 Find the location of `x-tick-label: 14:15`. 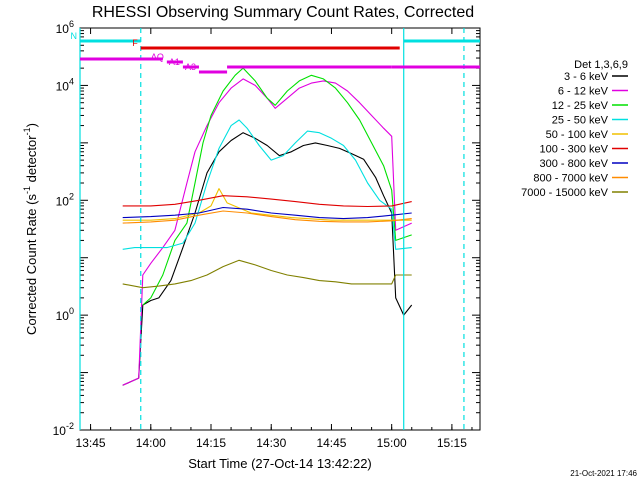

x-tick-label: 14:15 is located at coordinates (211, 443).